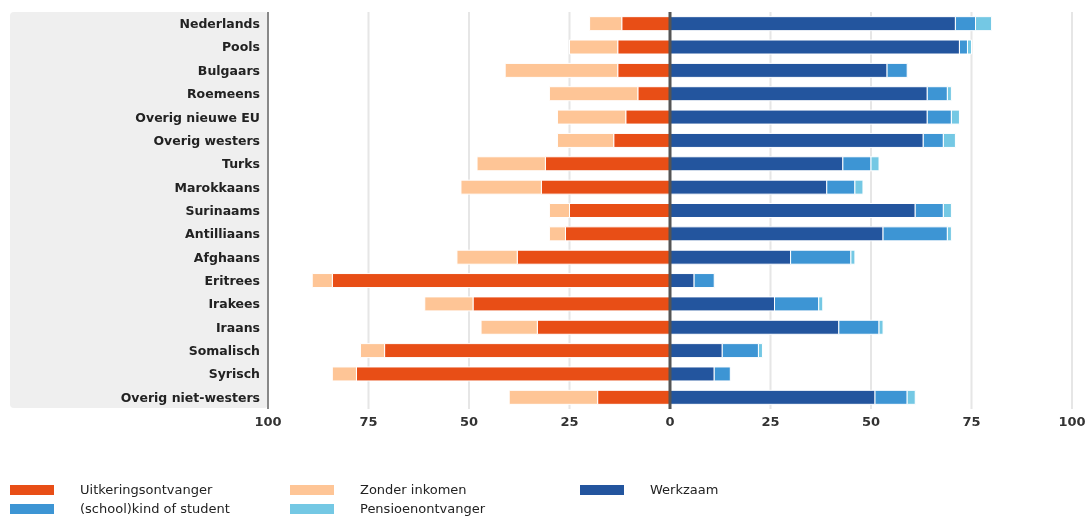 The width and height of the screenshot is (1090, 522). Describe the element at coordinates (422, 508) in the screenshot. I see `legend-label: Pensioenontvanger` at that location.